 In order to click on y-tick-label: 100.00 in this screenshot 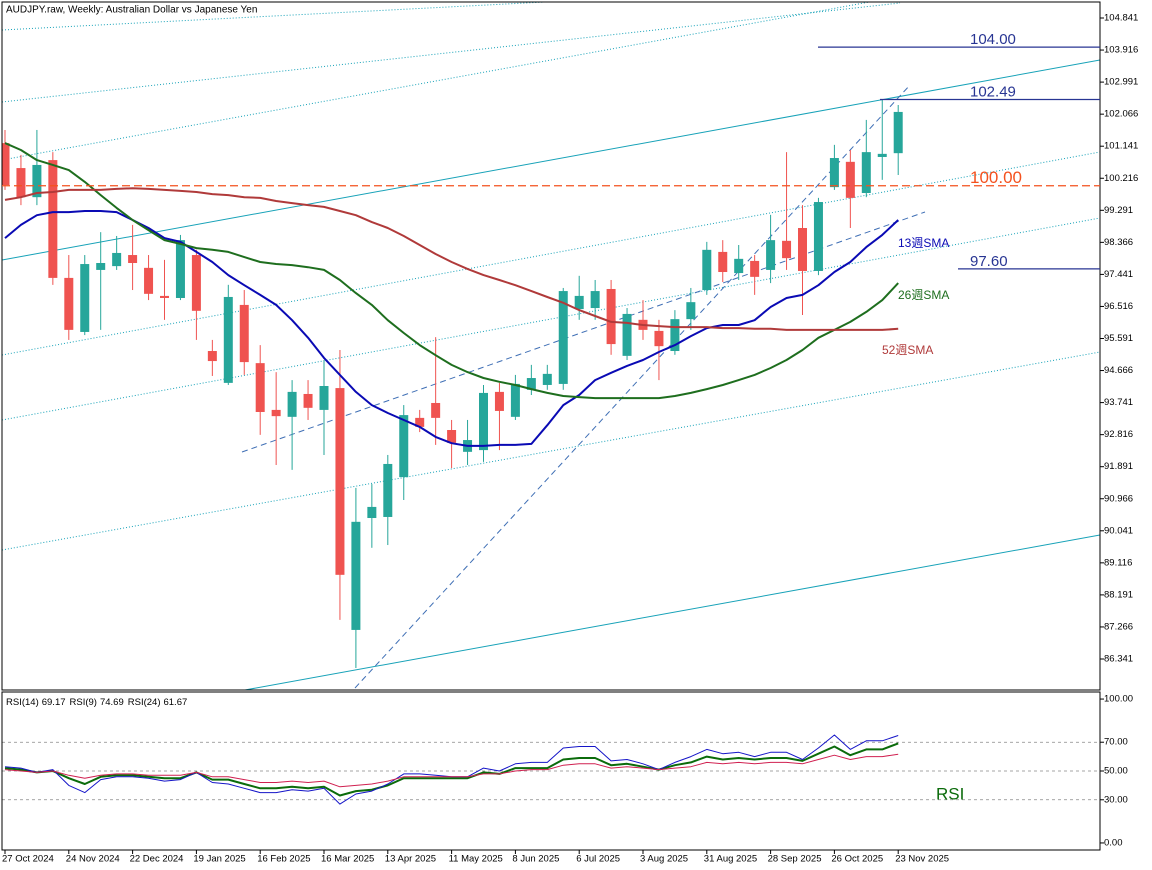, I will do `click(1118, 699)`.